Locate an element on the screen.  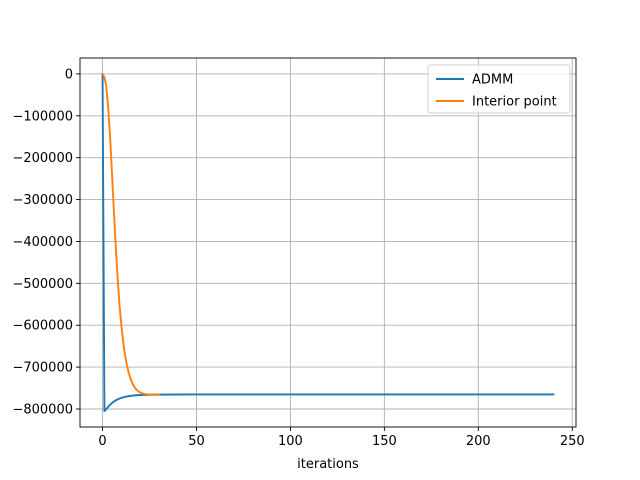
x-tick-label: 0 is located at coordinates (102, 441).